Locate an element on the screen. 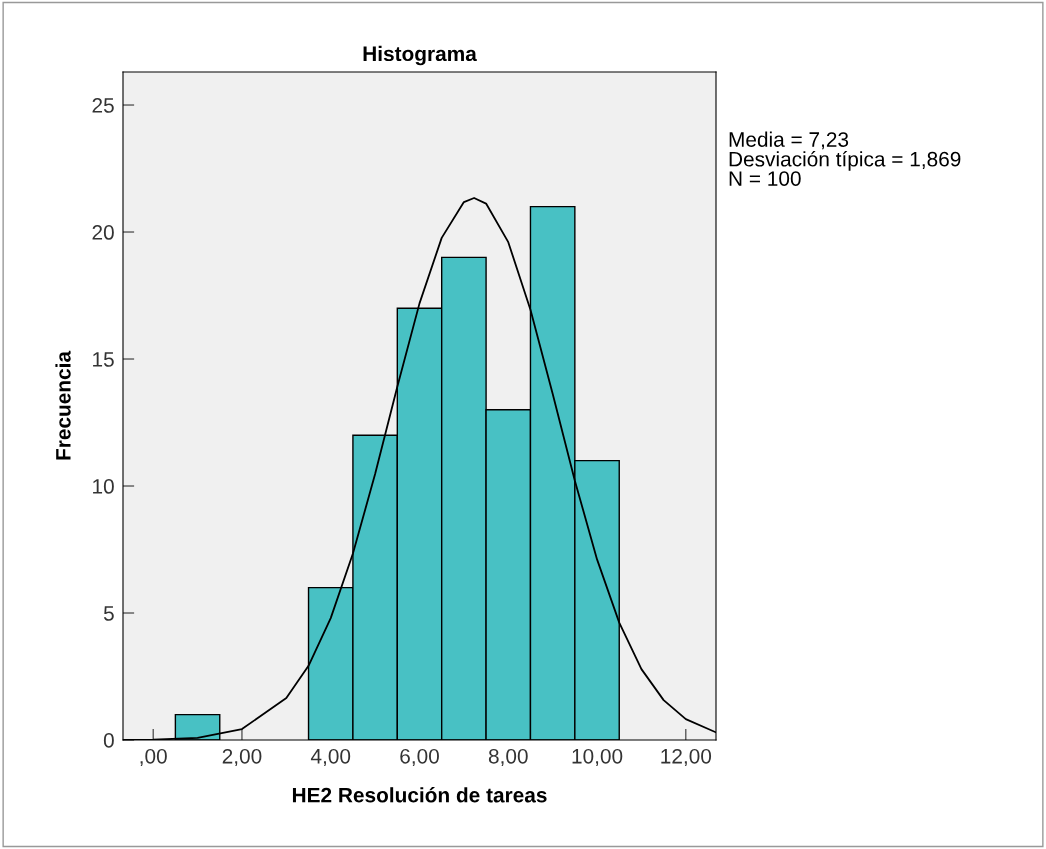  text: Media = 7,23 Desviación típica = 1,869 N = 100 is located at coordinates (845, 158).